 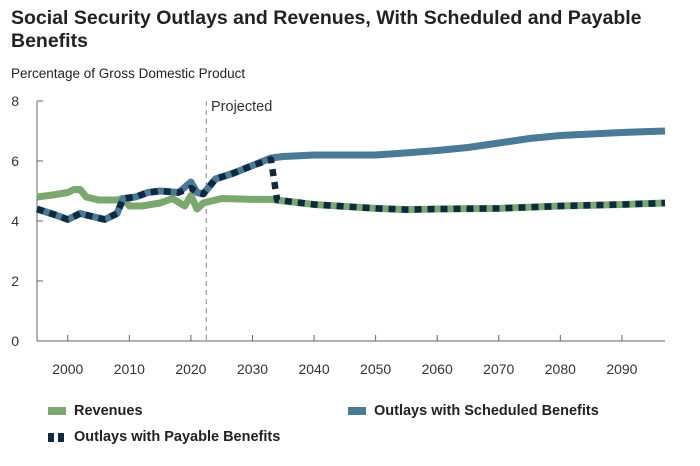 I want to click on series-line-outlays-with-payable-benefits, so click(x=350, y=189).